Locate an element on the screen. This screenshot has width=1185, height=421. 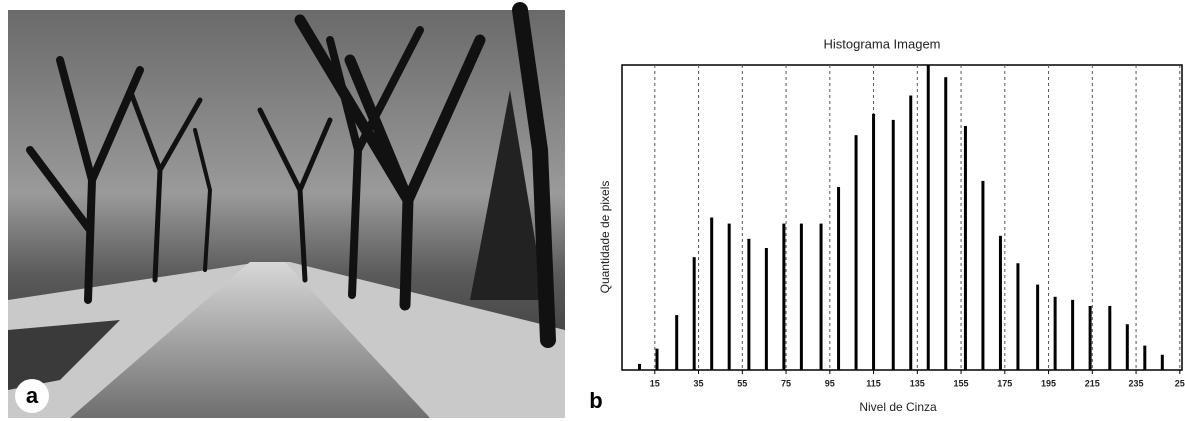
x-tick-label: 215 is located at coordinates (1092, 383).